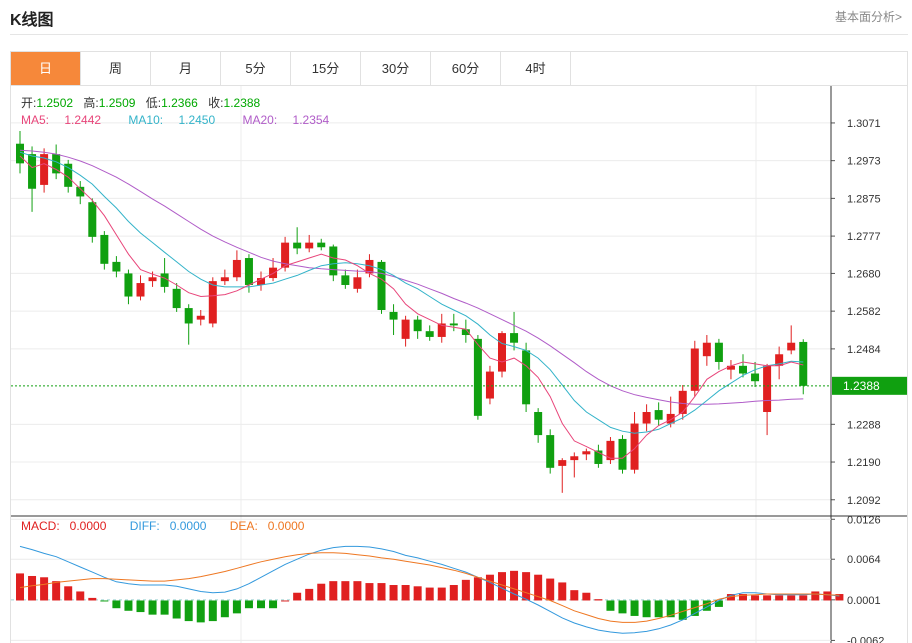  What do you see at coordinates (144, 526) in the screenshot?
I see `diff-label: DIFF:` at bounding box center [144, 526].